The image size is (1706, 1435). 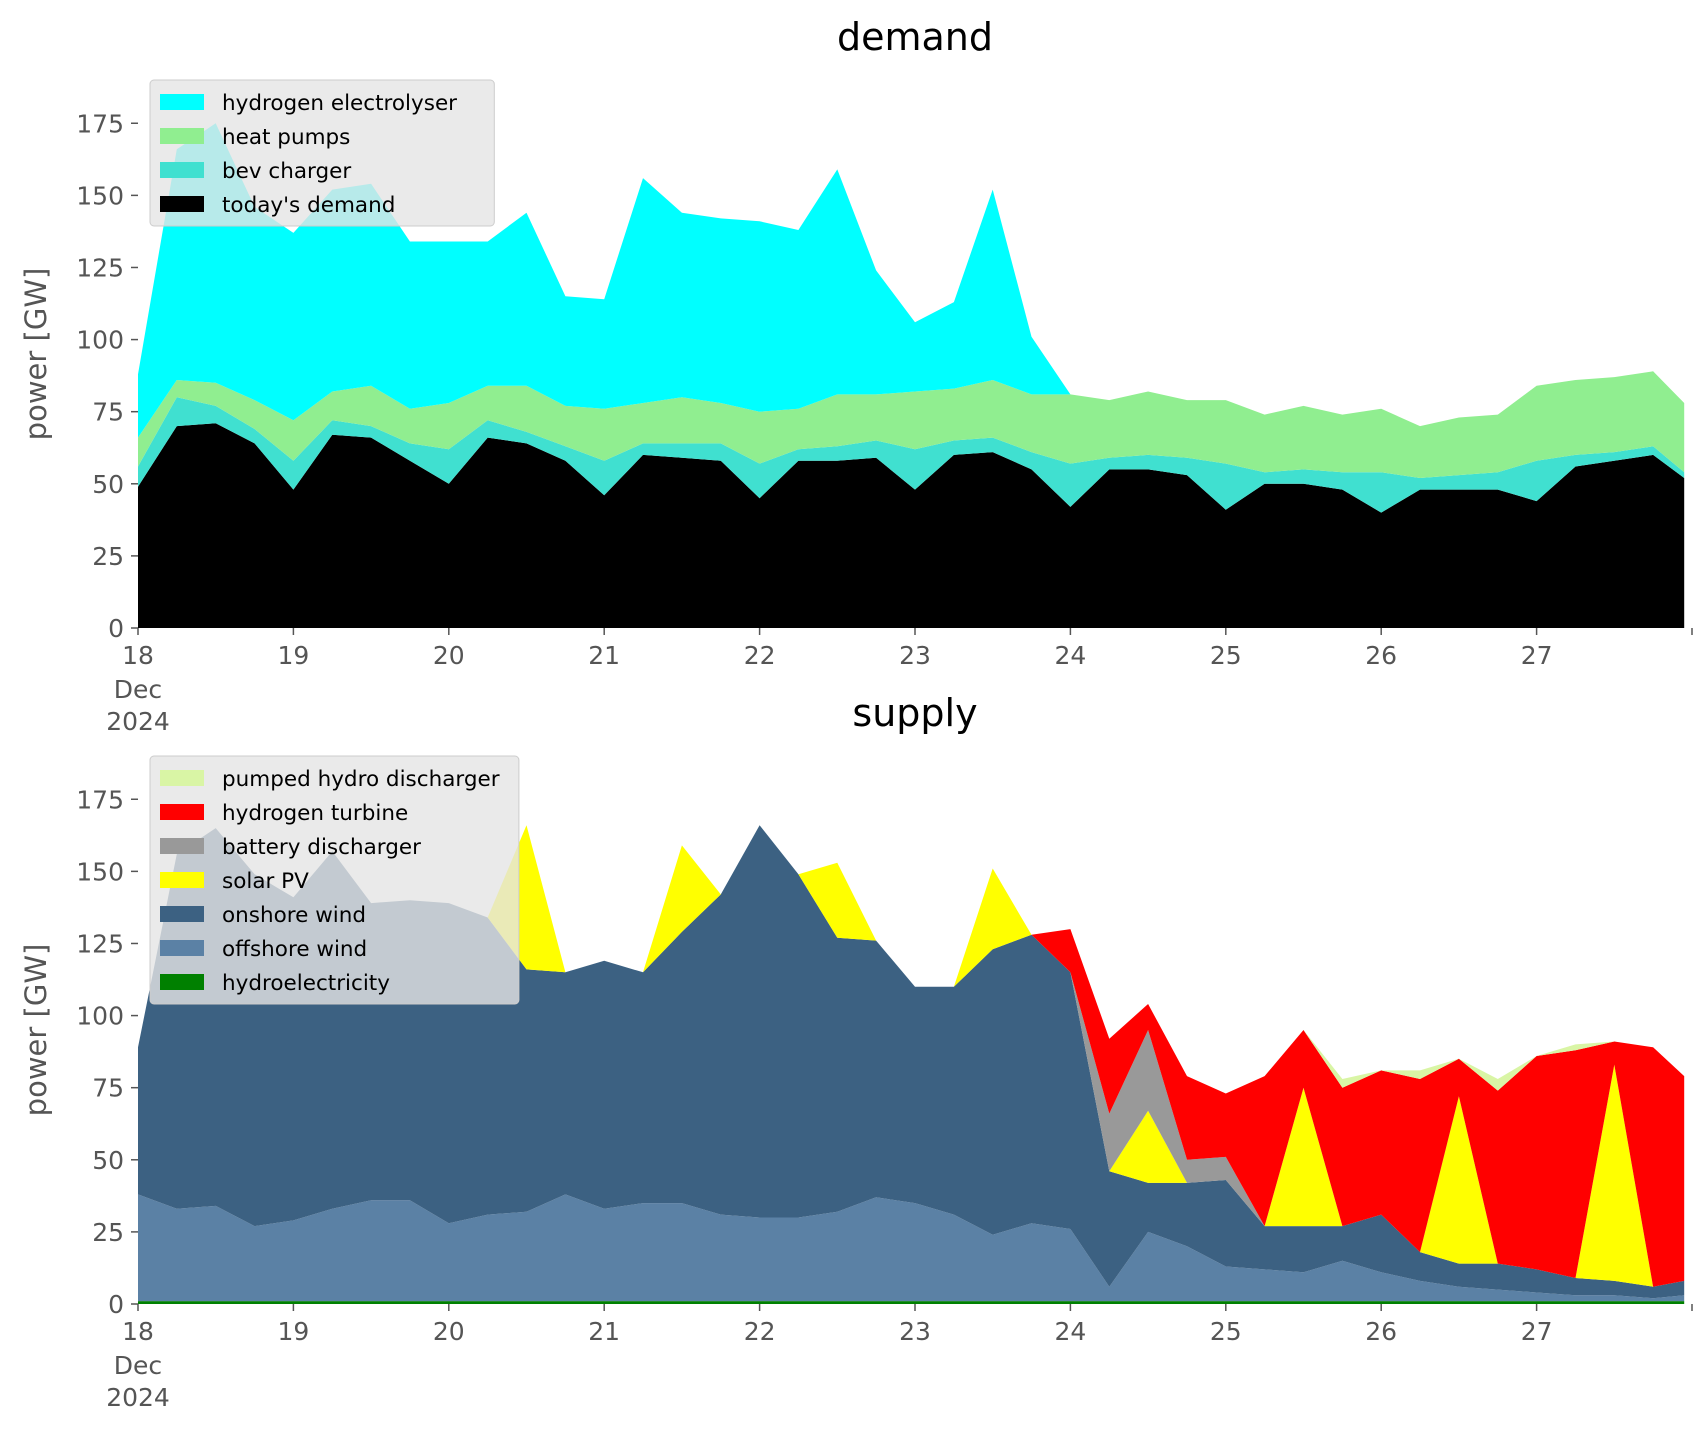 What do you see at coordinates (306, 983) in the screenshot?
I see `legend-label-hydroelectricity: hydroelectricity` at bounding box center [306, 983].